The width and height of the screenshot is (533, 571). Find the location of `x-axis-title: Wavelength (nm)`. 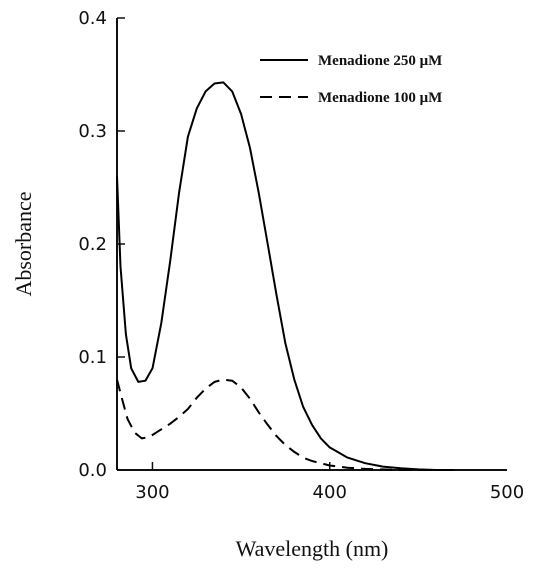

x-axis-title: Wavelength (nm) is located at coordinates (312, 548).